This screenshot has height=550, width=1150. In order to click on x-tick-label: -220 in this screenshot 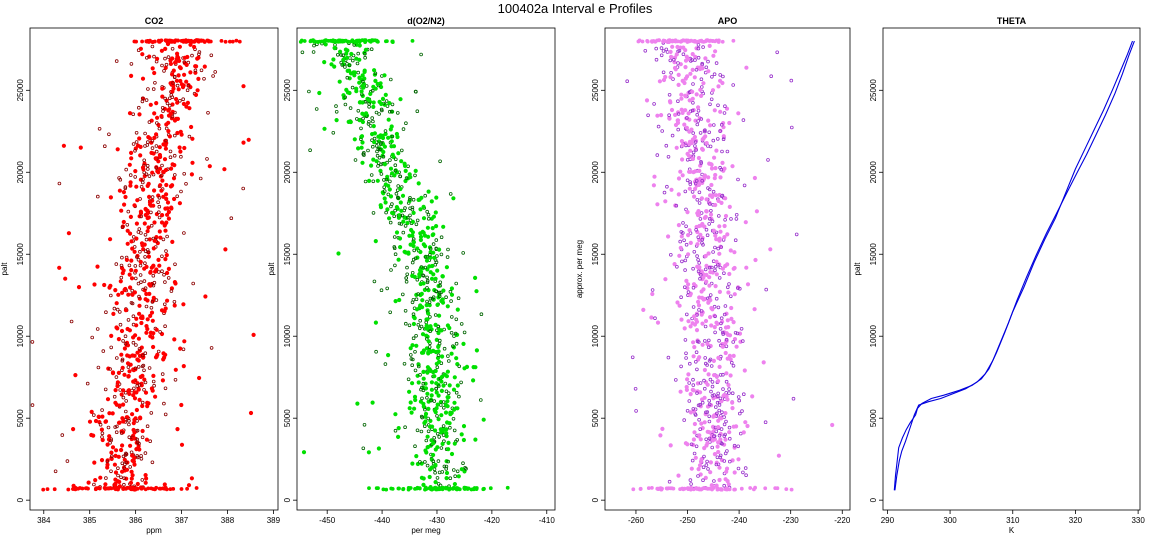, I will do `click(842, 520)`.